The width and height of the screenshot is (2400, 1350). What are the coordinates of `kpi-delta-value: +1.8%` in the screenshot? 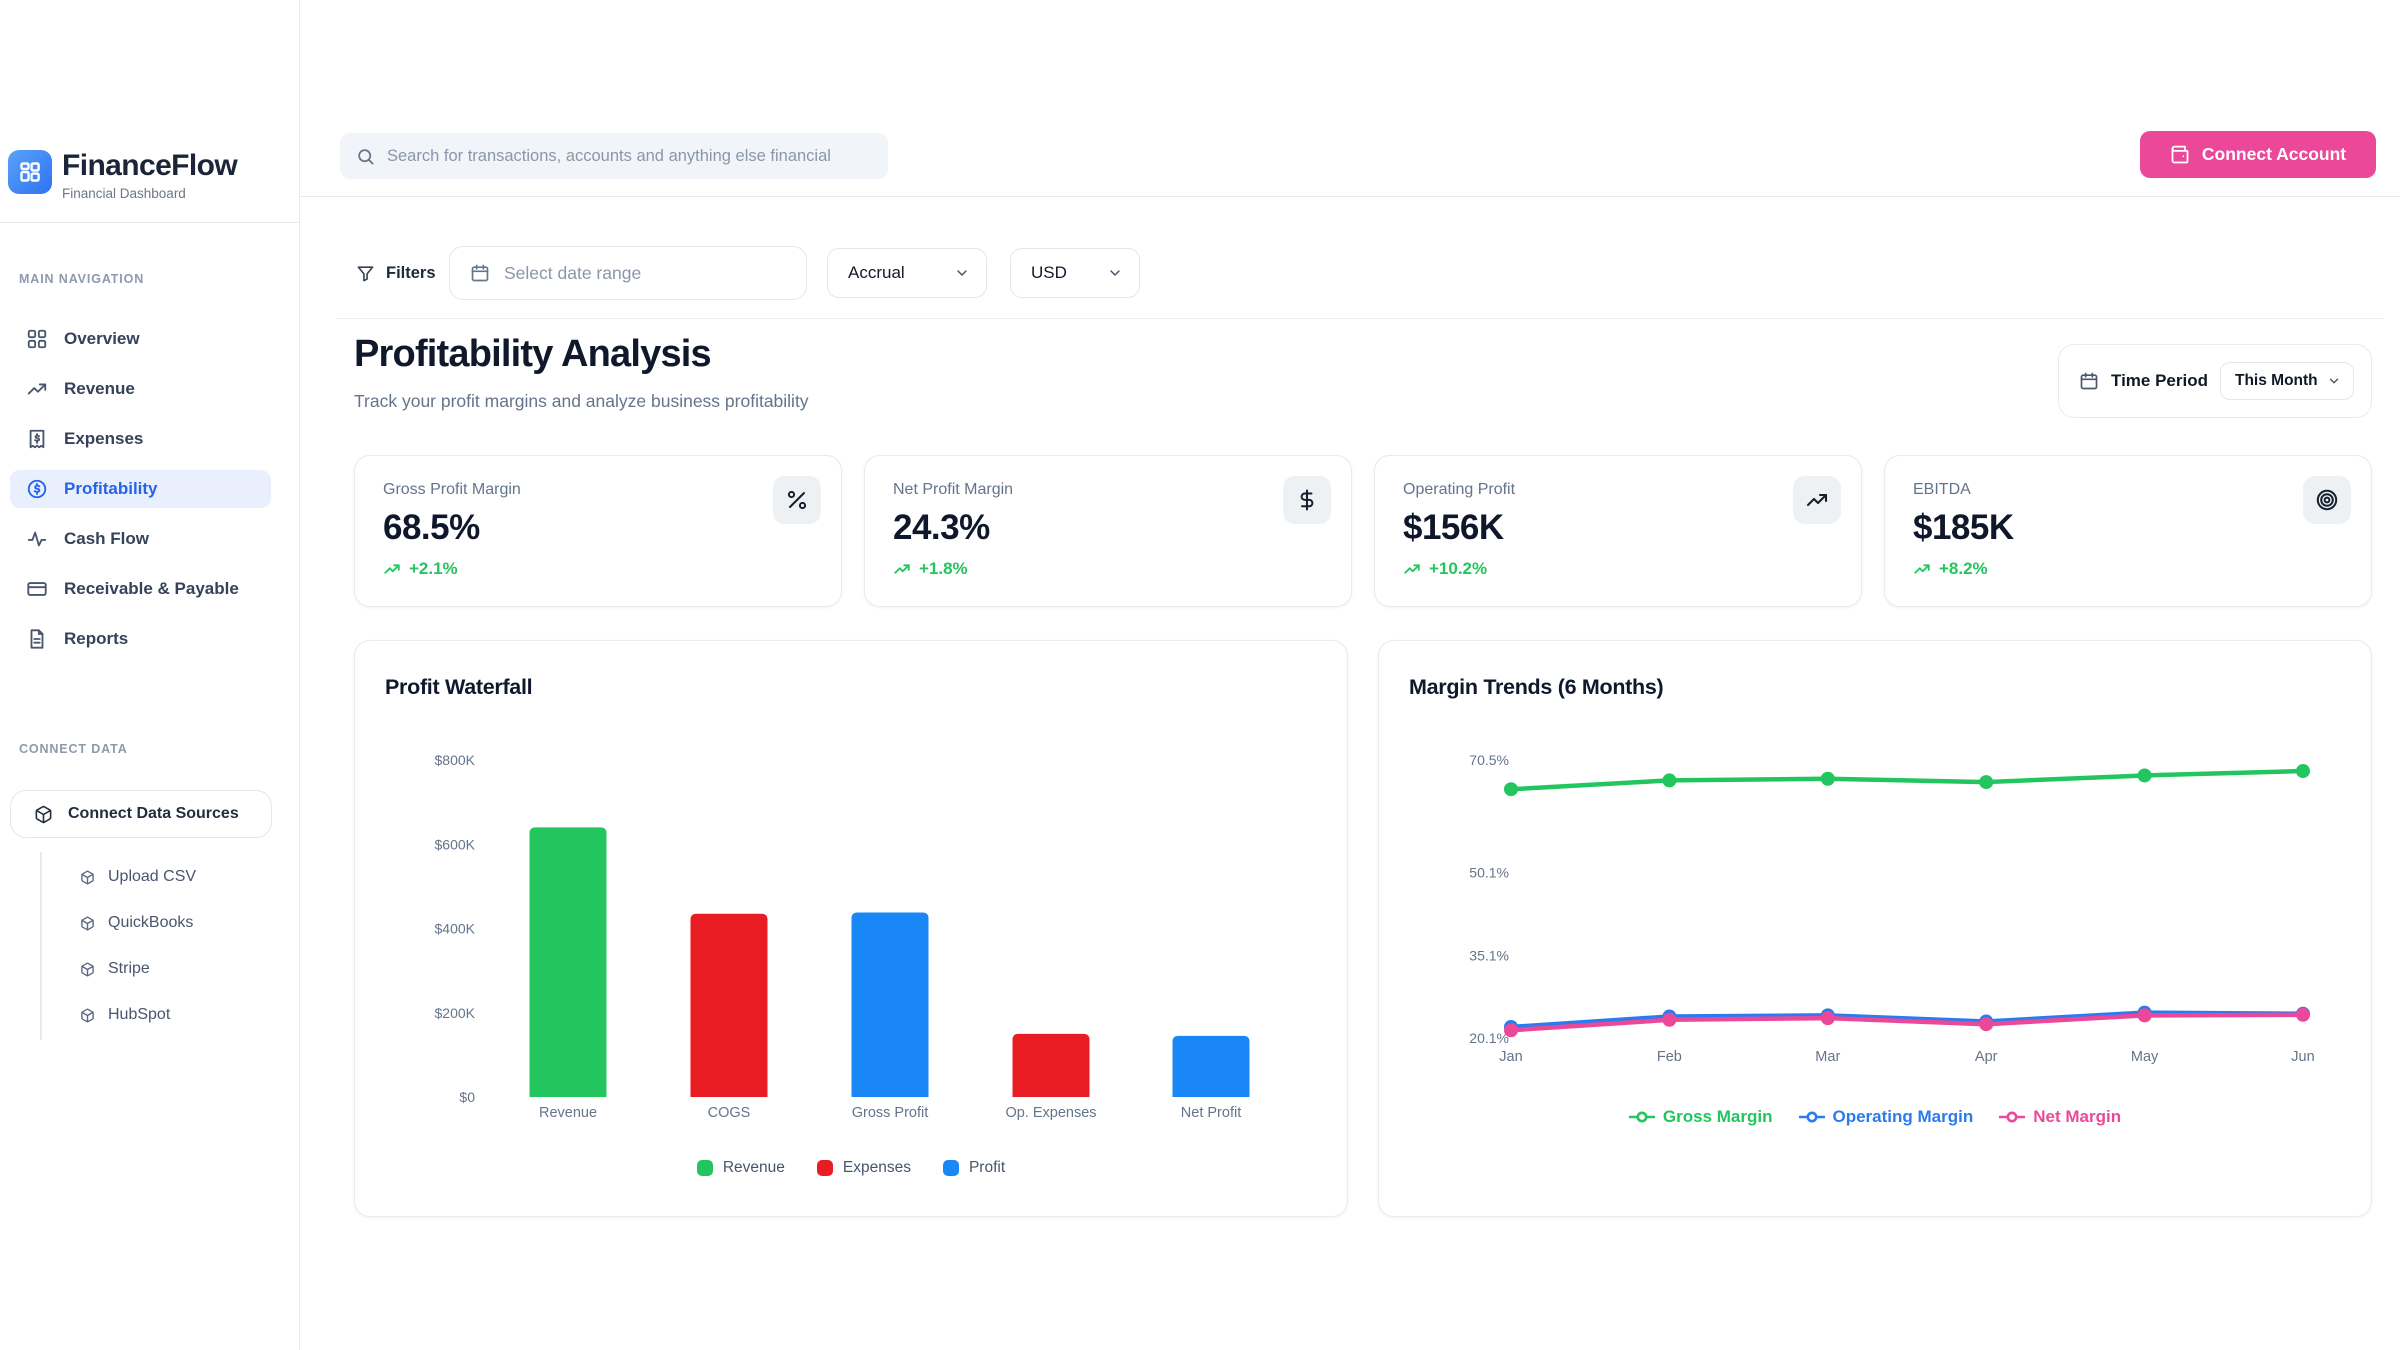 It's located at (943, 568).